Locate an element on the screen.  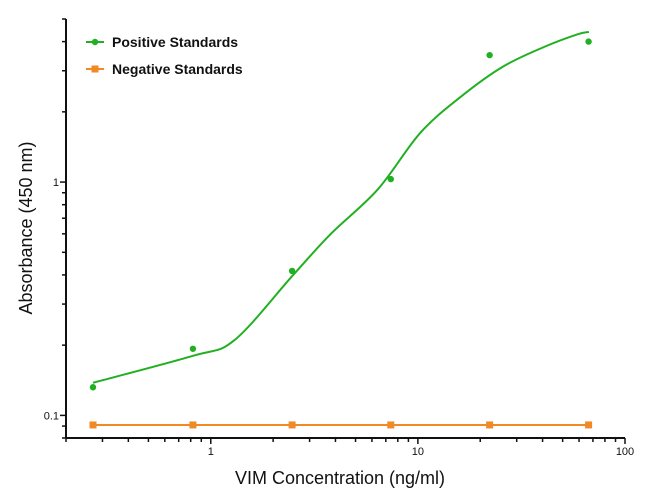
legend-marker-negative is located at coordinates (95, 69).